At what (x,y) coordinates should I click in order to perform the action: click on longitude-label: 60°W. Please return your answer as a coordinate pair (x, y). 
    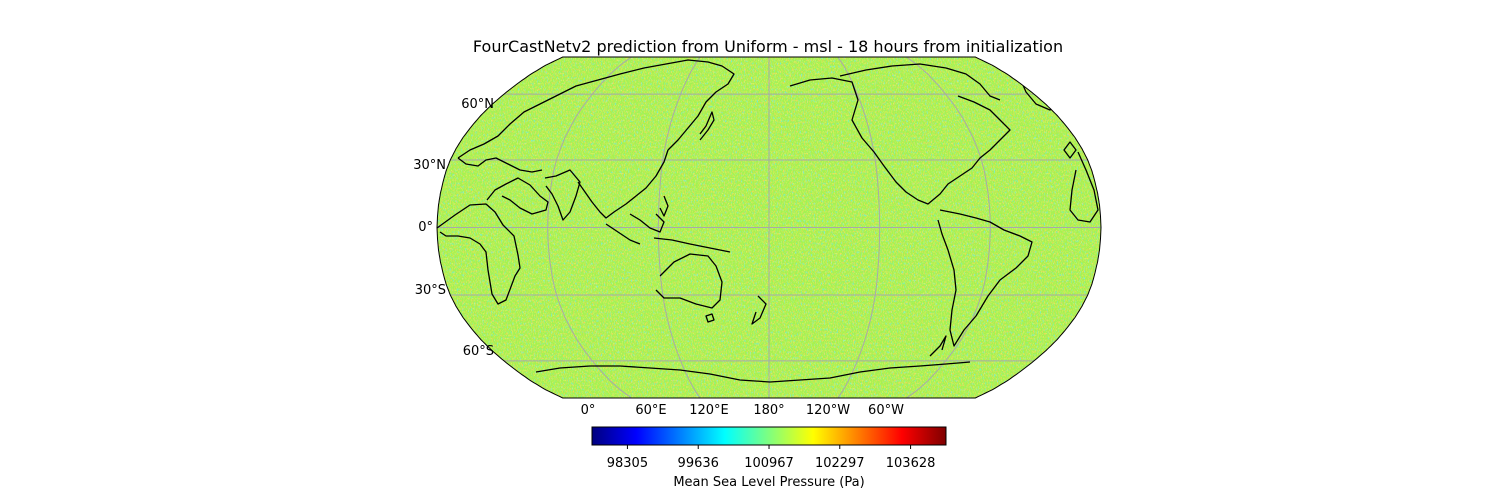
    Looking at the image, I should click on (886, 410).